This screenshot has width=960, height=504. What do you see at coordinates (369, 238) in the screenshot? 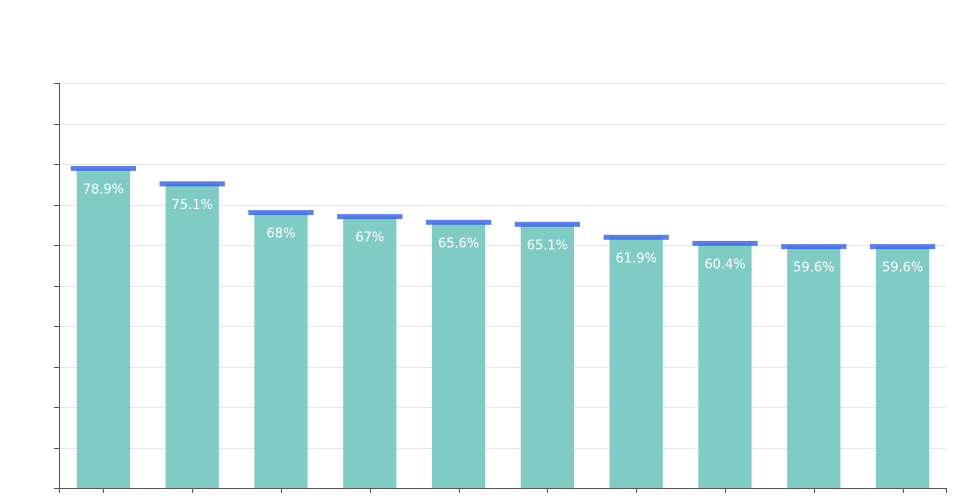
I see `data-label: 67%` at bounding box center [369, 238].